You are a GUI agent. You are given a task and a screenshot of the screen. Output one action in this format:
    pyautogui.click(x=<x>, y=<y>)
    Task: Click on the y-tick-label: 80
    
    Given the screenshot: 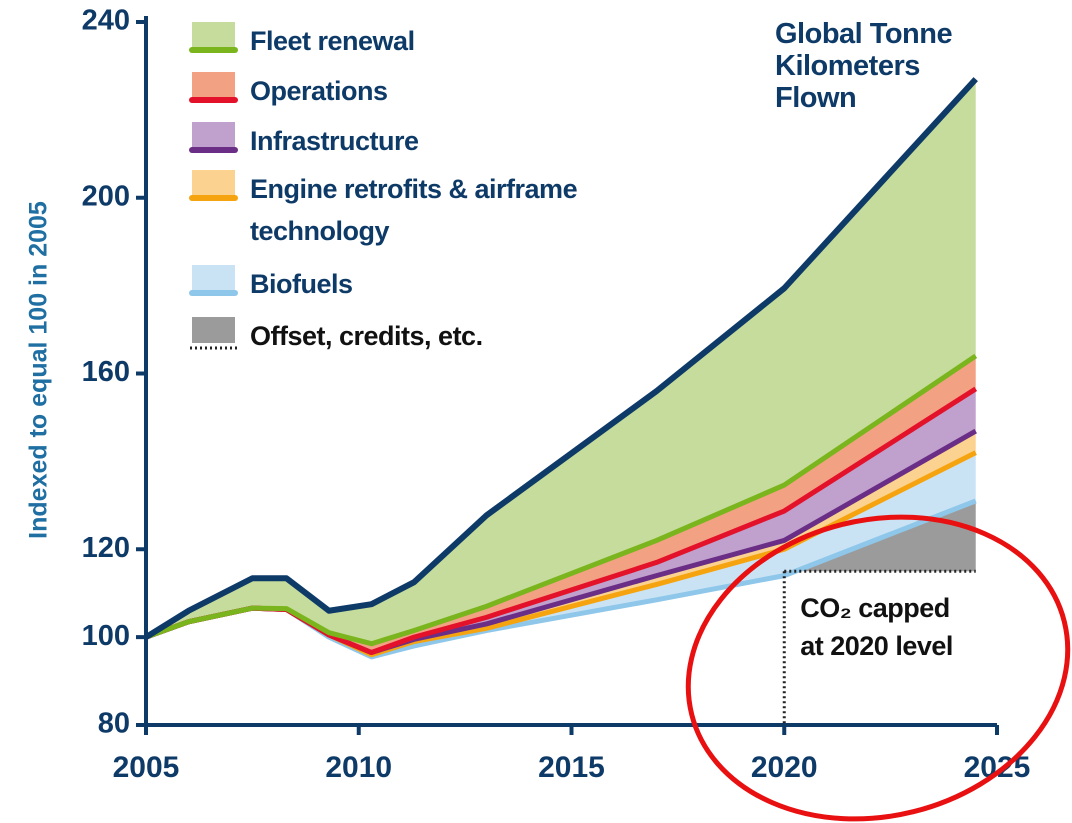 What is the action you would take?
    pyautogui.click(x=114, y=724)
    